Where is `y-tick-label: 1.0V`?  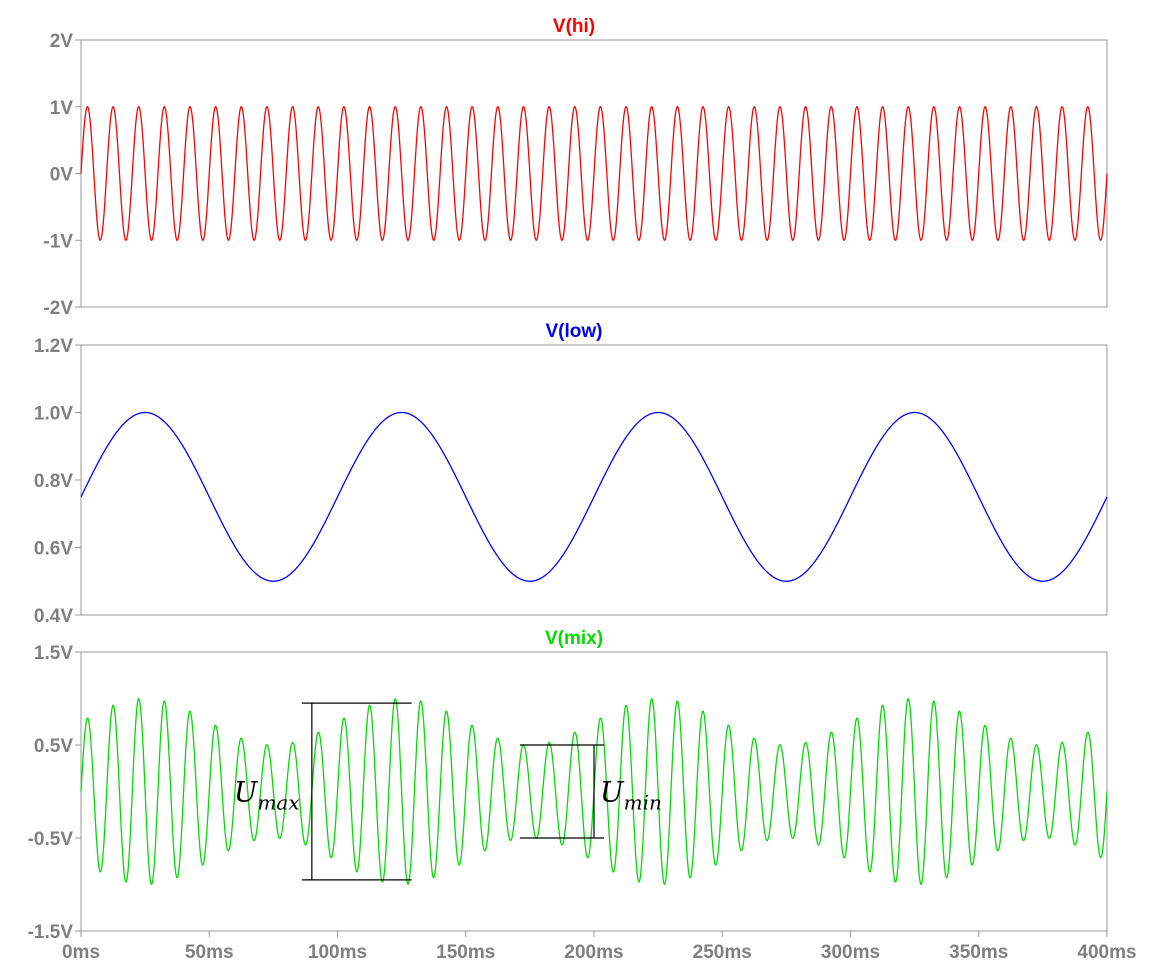
y-tick-label: 1.0V is located at coordinates (53, 414).